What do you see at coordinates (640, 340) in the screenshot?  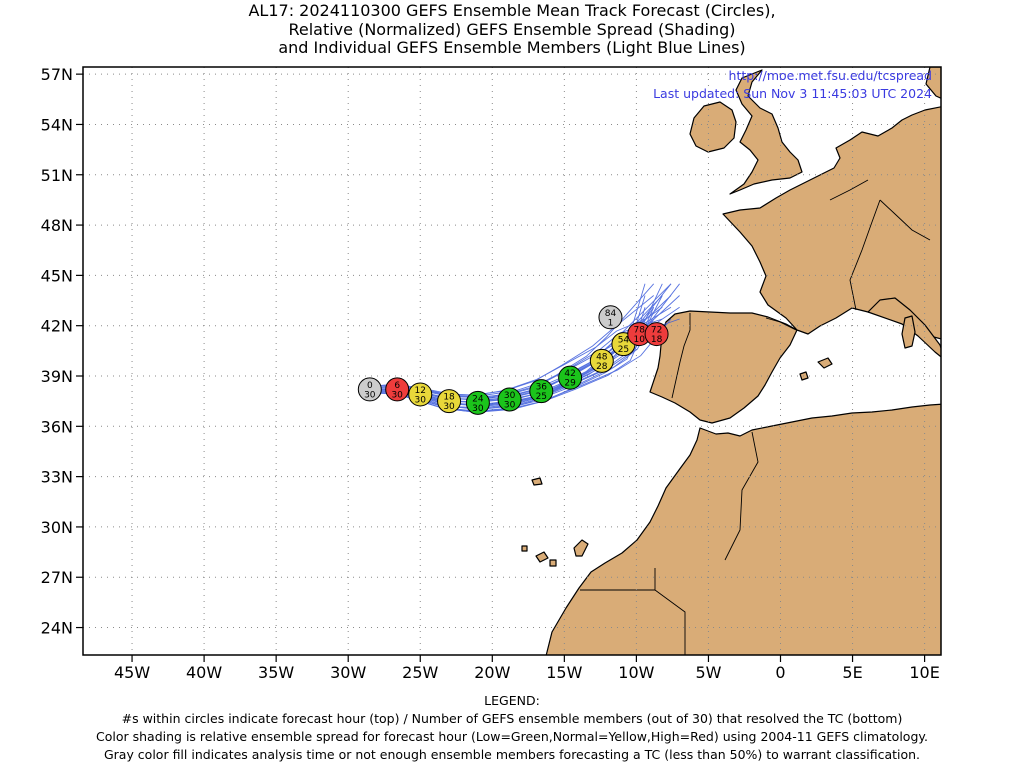 I see `member-count-label: 10` at bounding box center [640, 340].